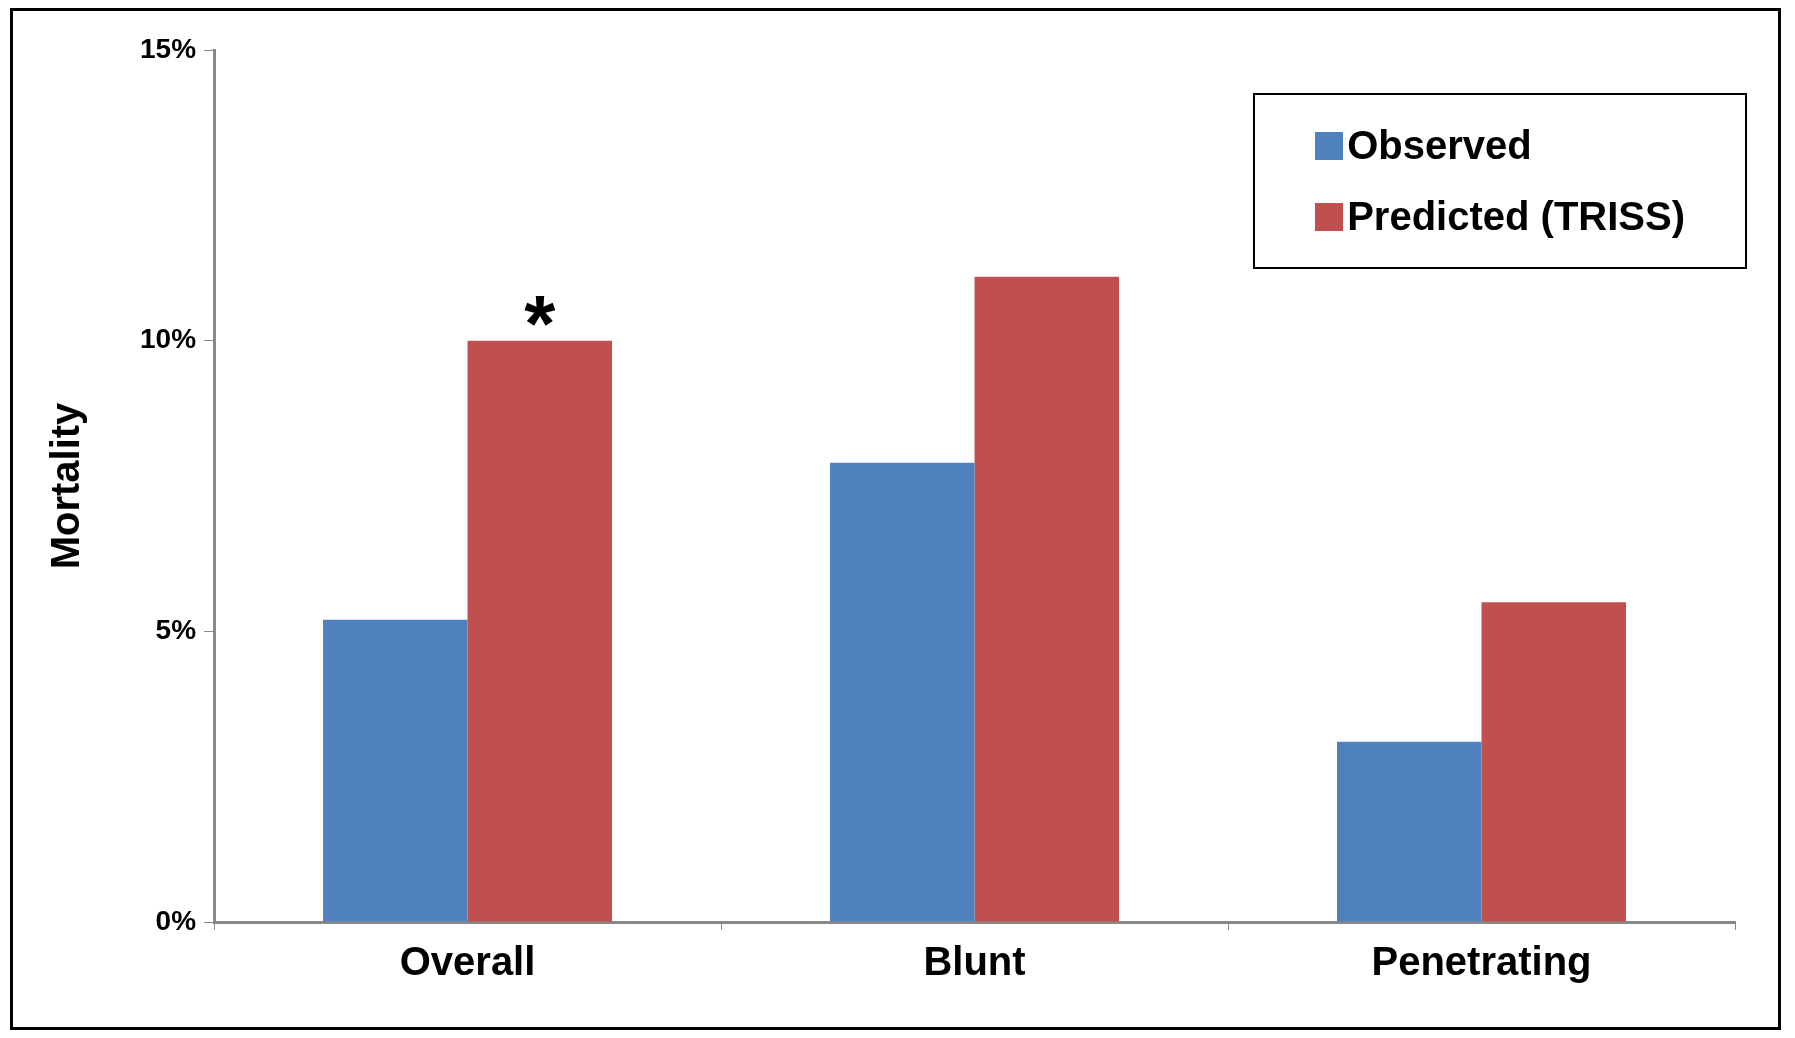 The image size is (1795, 1038). I want to click on legend-label: Observed, so click(1439, 145).